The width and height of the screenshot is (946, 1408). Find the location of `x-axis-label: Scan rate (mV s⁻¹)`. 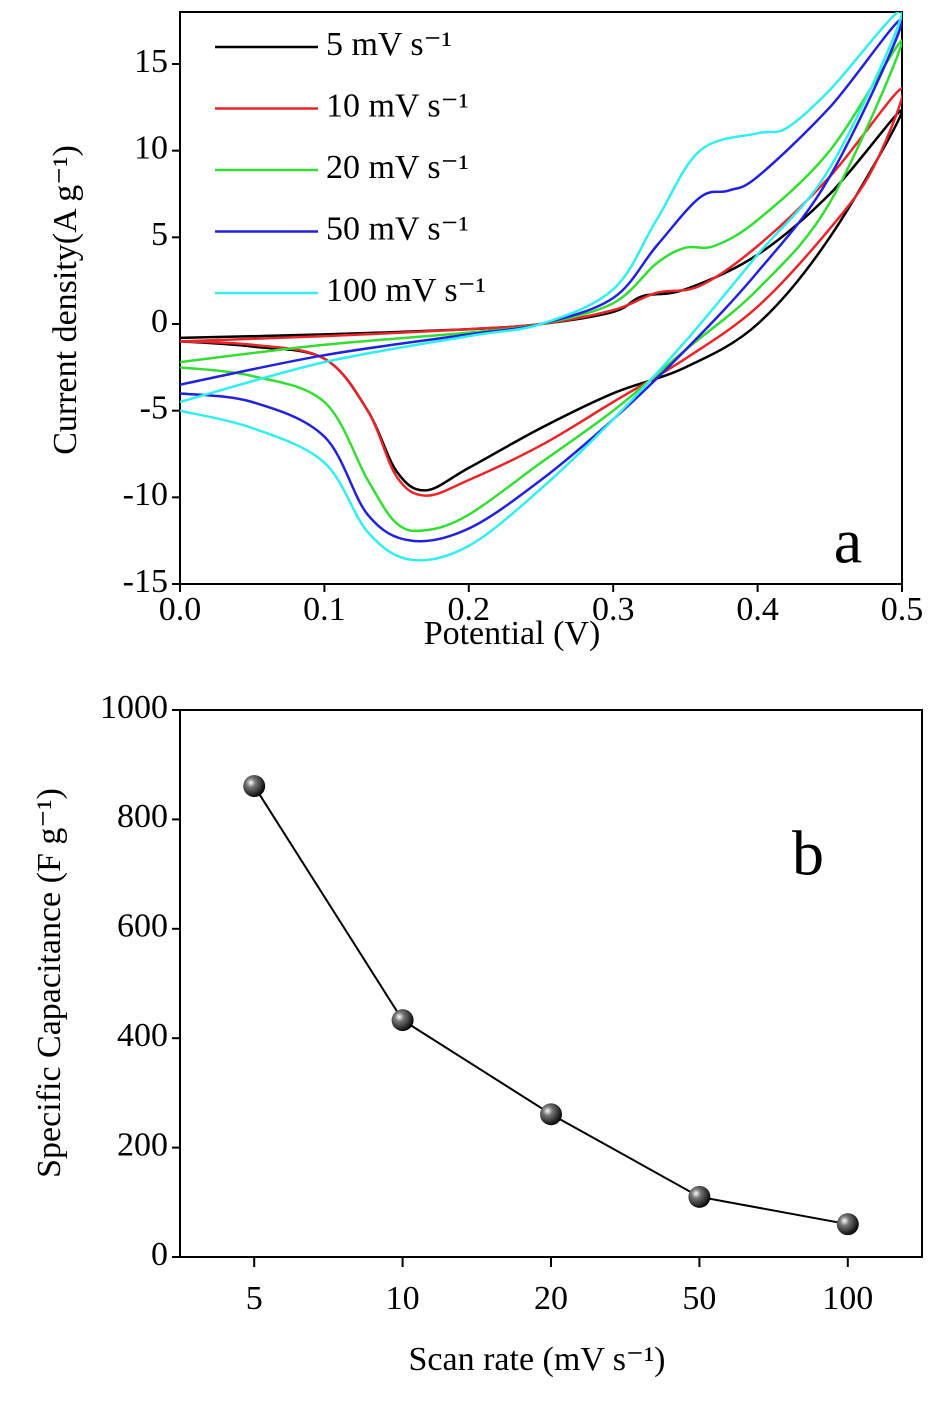

x-axis-label: Scan rate (mV s⁻¹) is located at coordinates (537, 1359).